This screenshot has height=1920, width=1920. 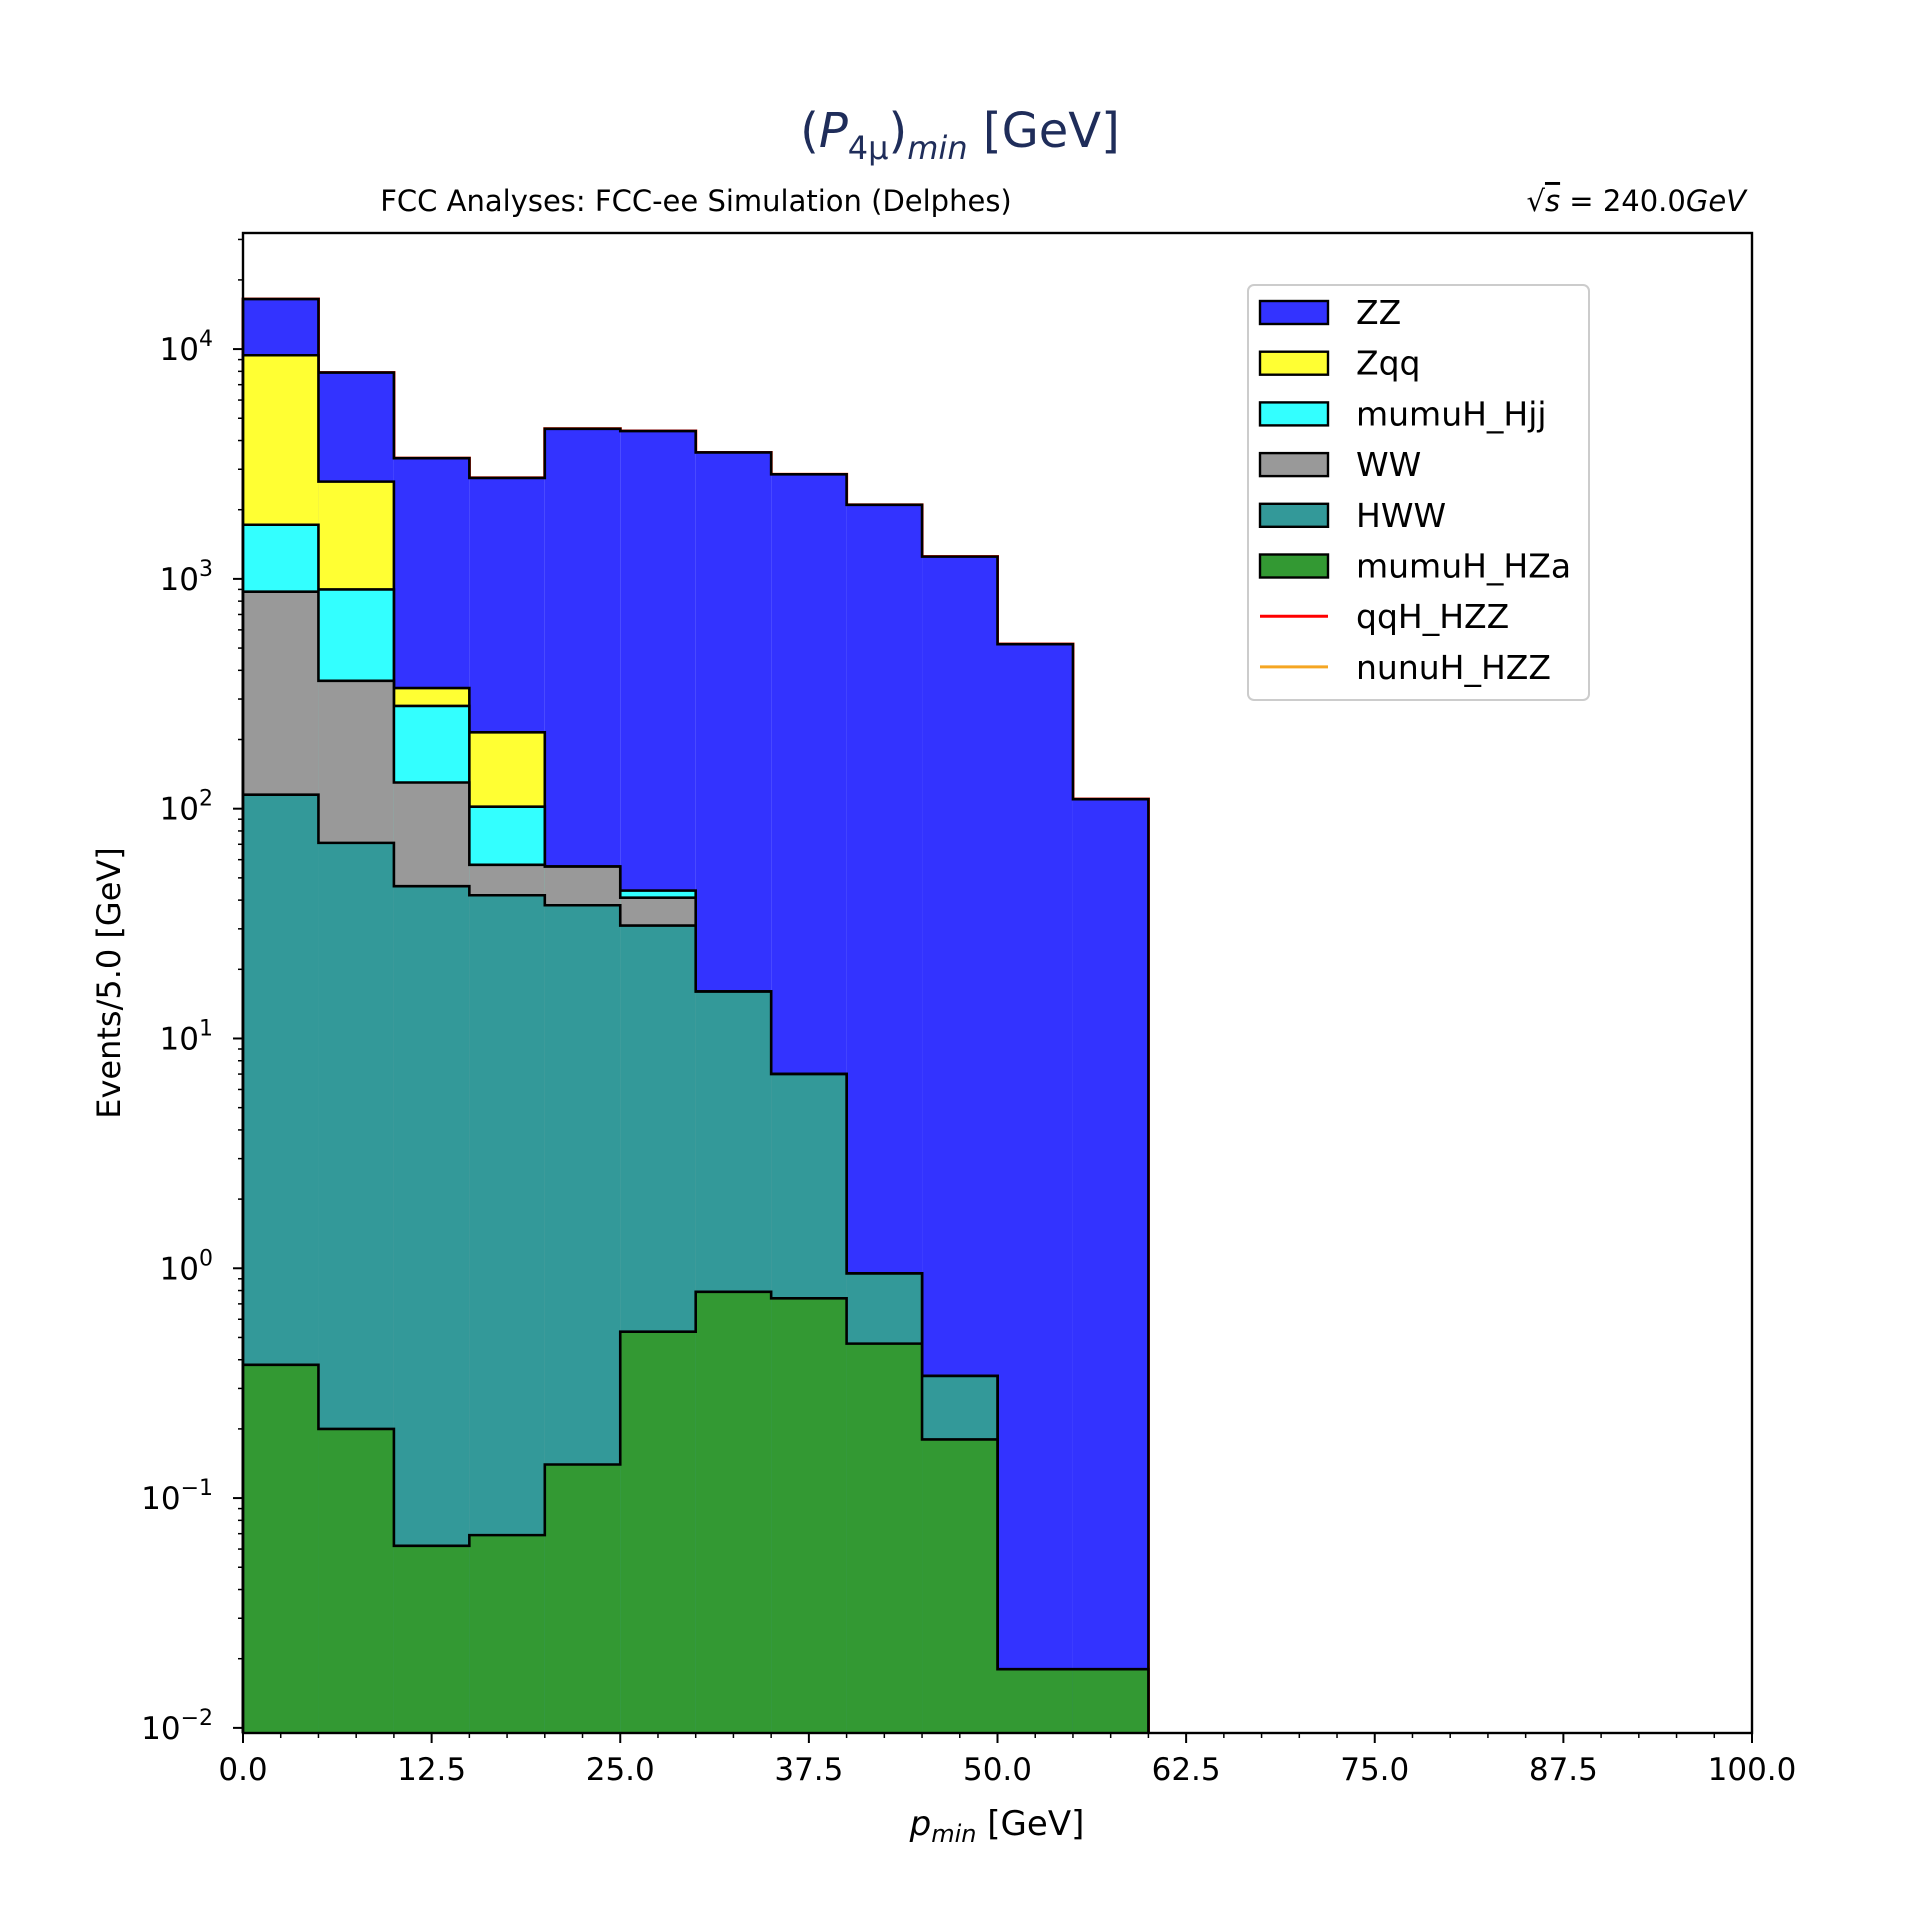 I want to click on legend-label-ww: WW, so click(x=1388, y=464).